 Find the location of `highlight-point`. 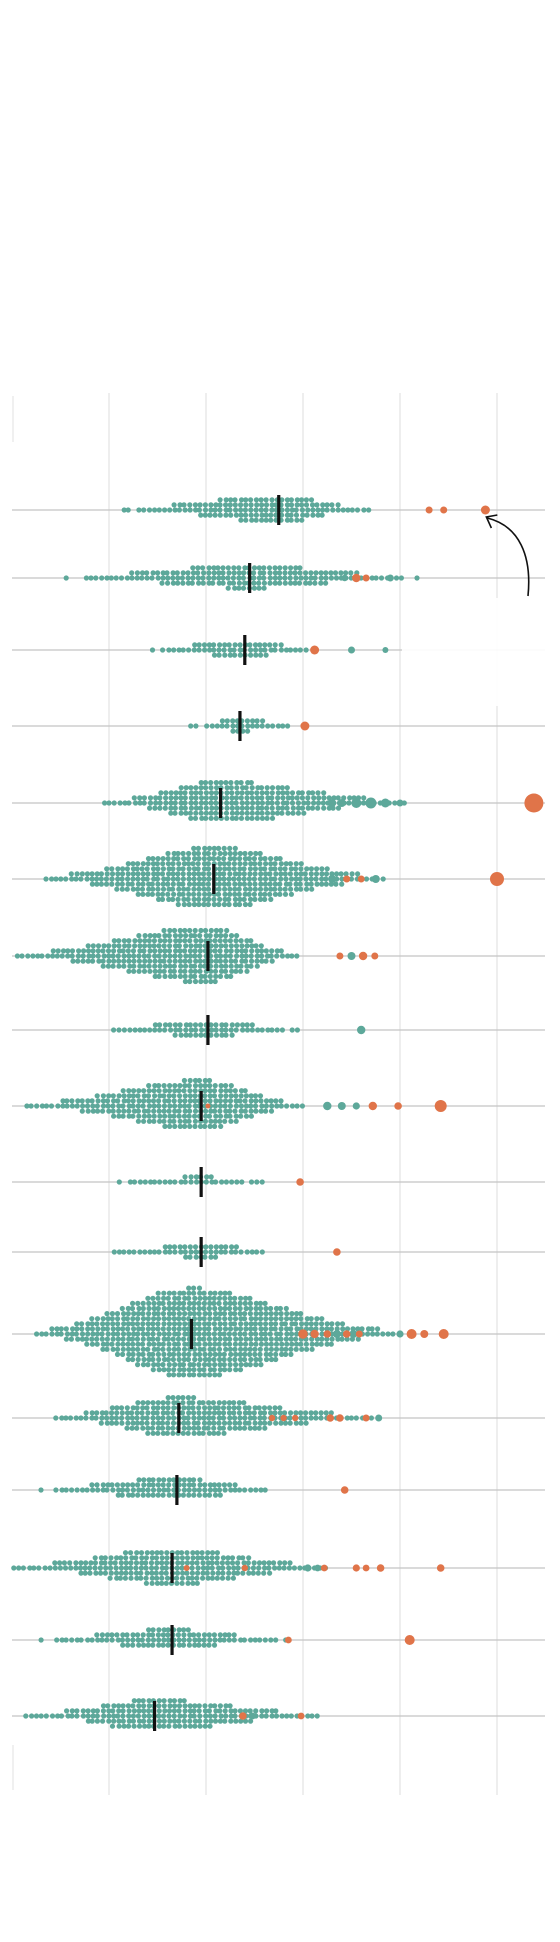

highlight-point is located at coordinates (444, 510).